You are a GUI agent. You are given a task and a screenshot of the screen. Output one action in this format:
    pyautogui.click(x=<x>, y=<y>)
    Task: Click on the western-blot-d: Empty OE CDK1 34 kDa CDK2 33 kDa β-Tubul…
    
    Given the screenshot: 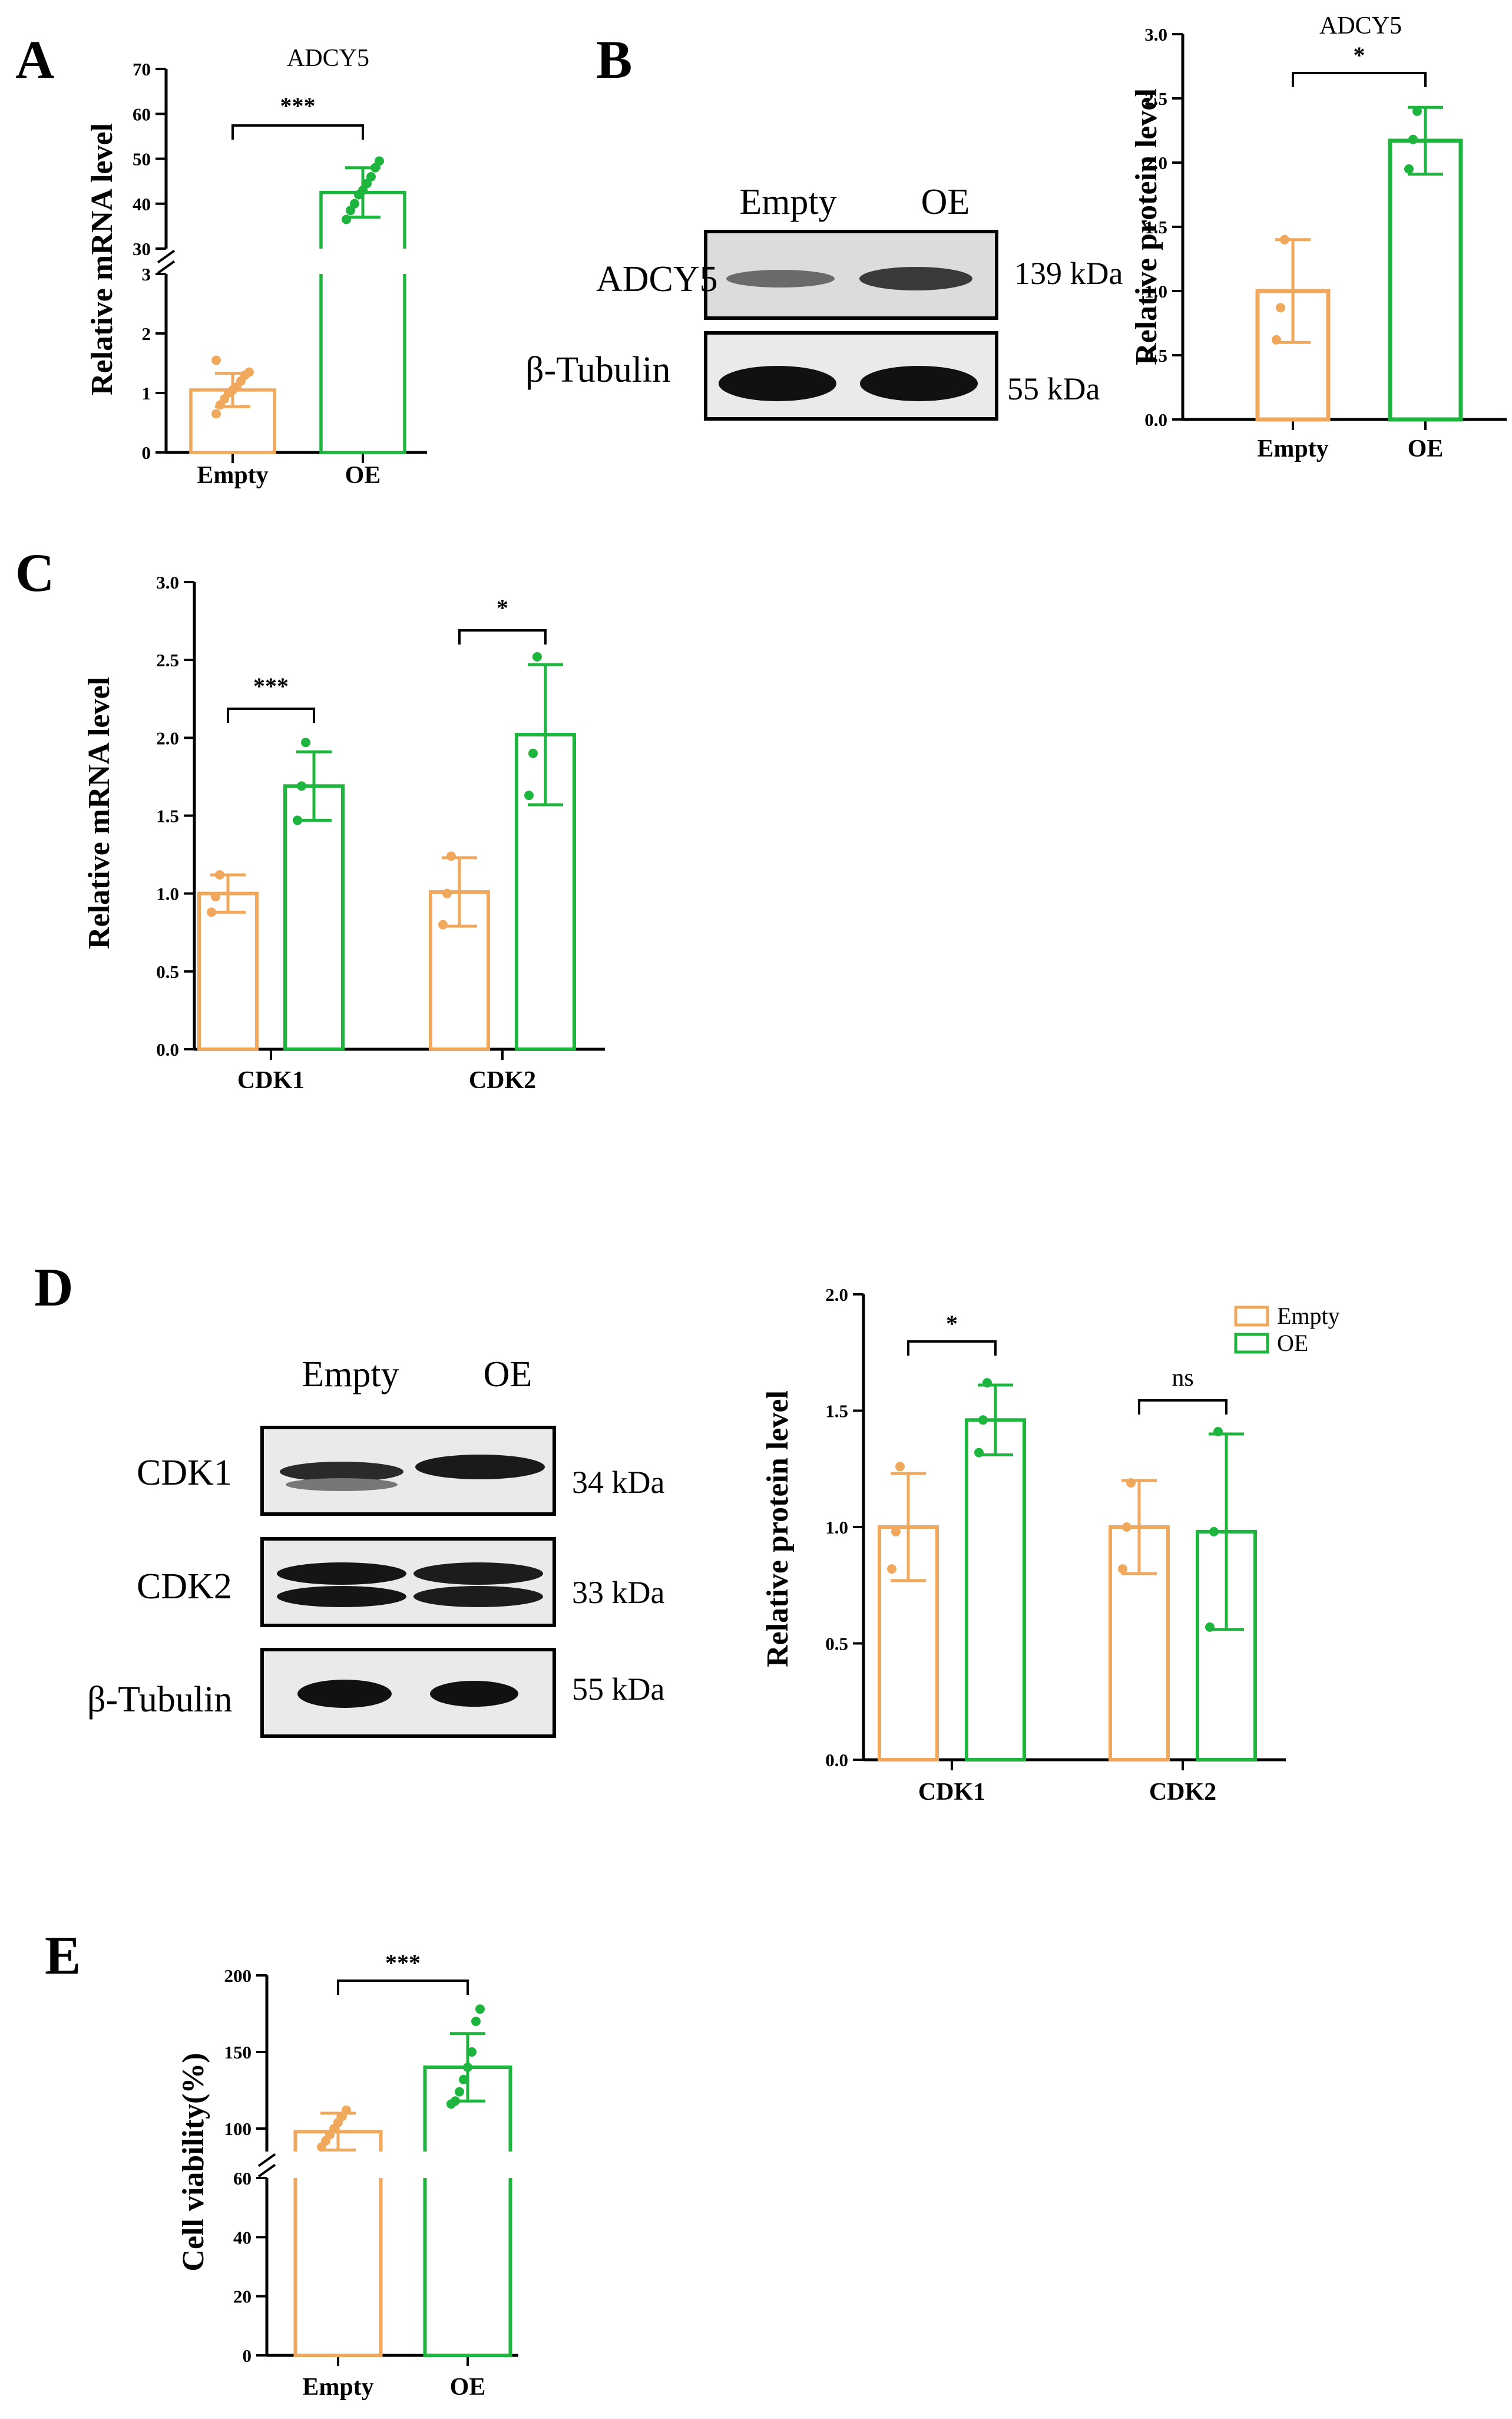 What is the action you would take?
    pyautogui.click(x=375, y=1546)
    